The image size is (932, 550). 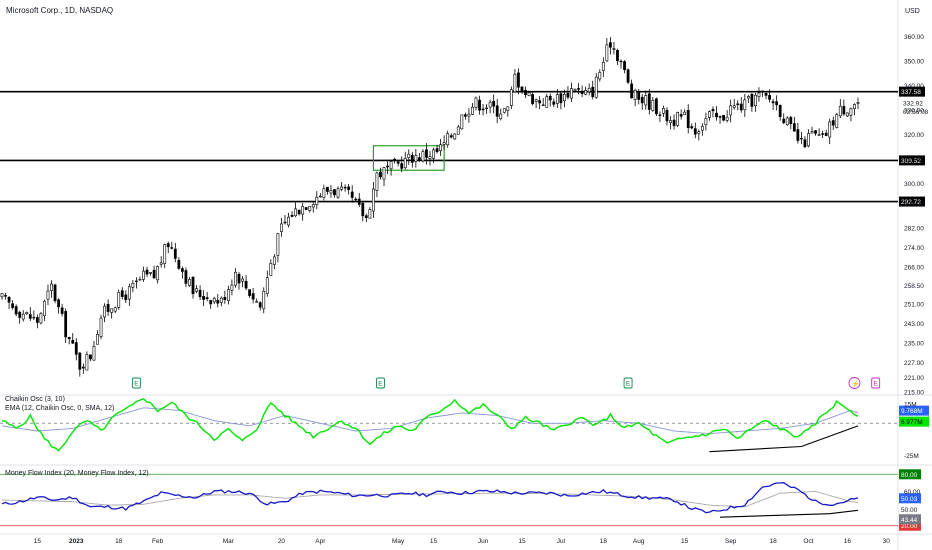 I want to click on time-tick-label: Jun, so click(x=483, y=541).